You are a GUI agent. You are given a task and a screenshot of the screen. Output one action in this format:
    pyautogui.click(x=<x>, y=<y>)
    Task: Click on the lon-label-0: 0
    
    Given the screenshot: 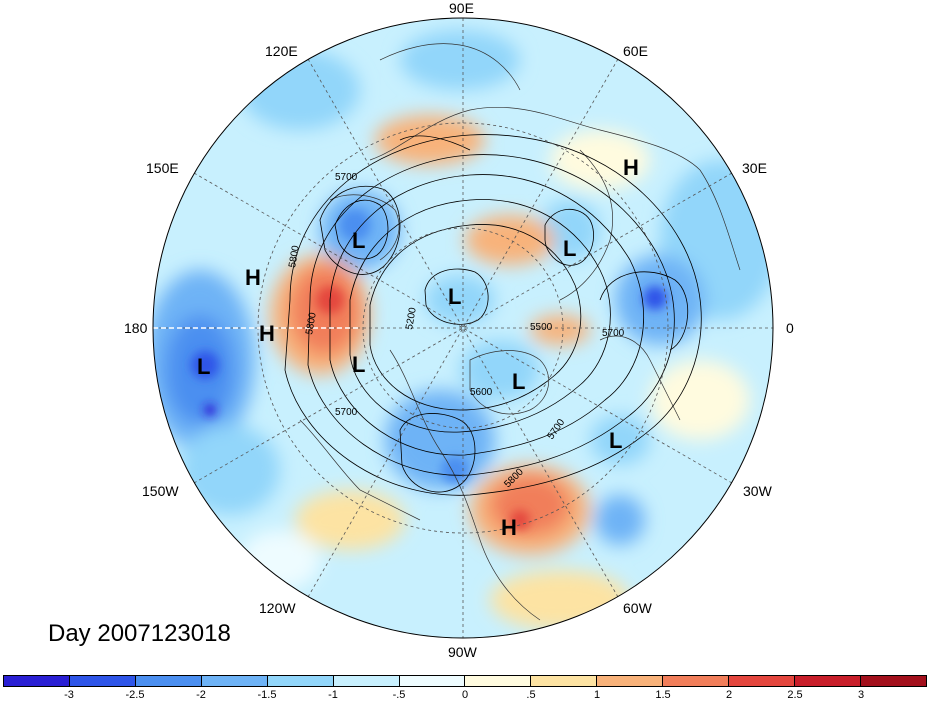 What is the action you would take?
    pyautogui.click(x=790, y=328)
    